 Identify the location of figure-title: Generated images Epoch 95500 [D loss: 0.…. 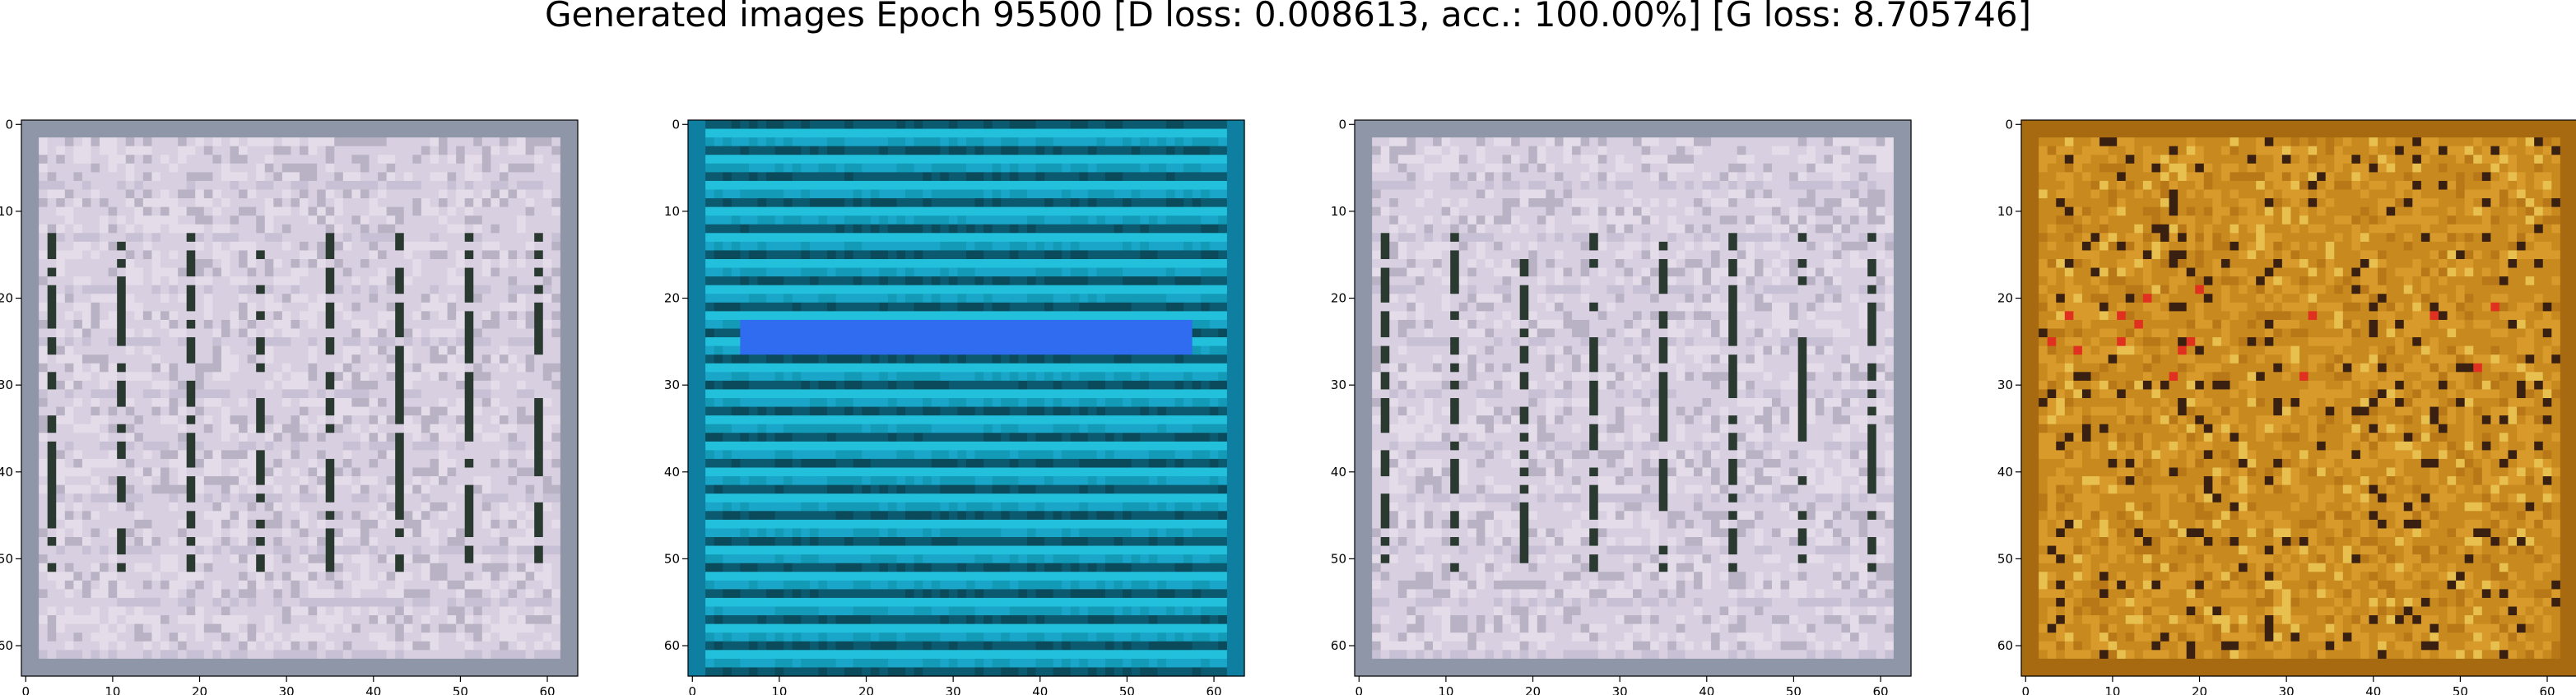
(1288, 17).